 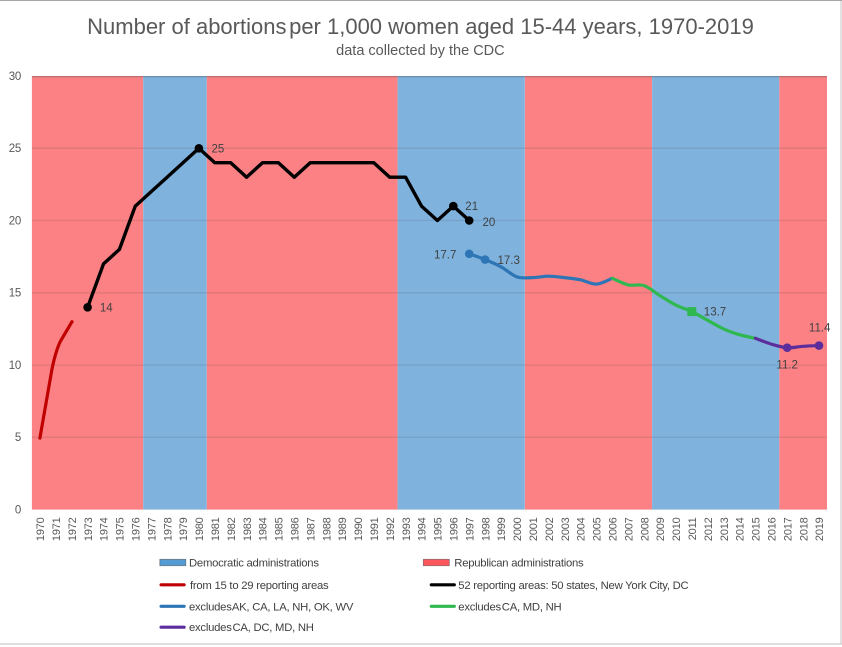 What do you see at coordinates (820, 529) in the screenshot?
I see `svg-text: 2019` at bounding box center [820, 529].